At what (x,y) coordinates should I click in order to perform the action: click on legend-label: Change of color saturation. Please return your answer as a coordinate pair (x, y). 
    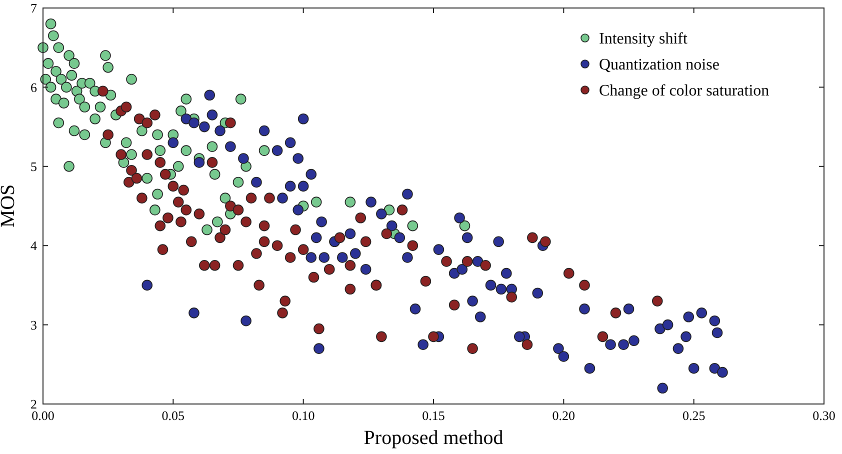
    Looking at the image, I should click on (684, 91).